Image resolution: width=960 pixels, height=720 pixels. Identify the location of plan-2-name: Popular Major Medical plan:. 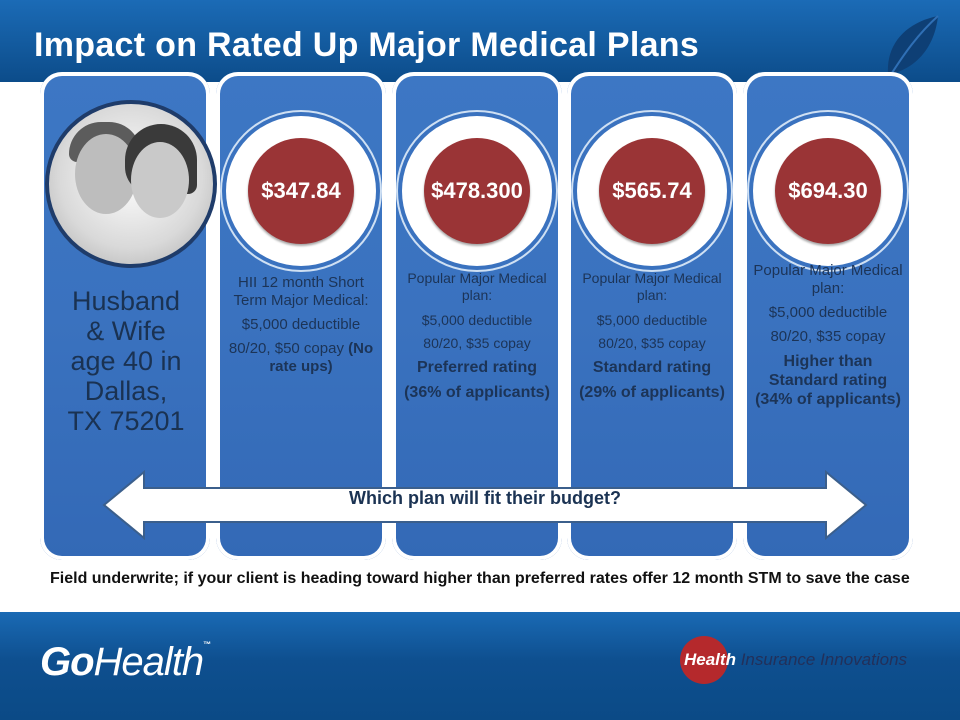
(477, 286).